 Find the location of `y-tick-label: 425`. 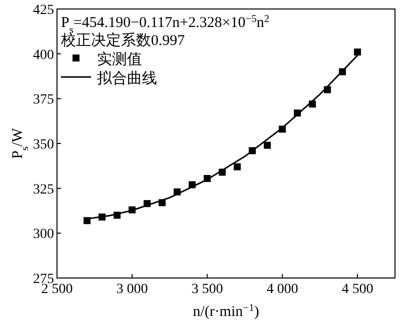

y-tick-label: 425 is located at coordinates (43, 10).